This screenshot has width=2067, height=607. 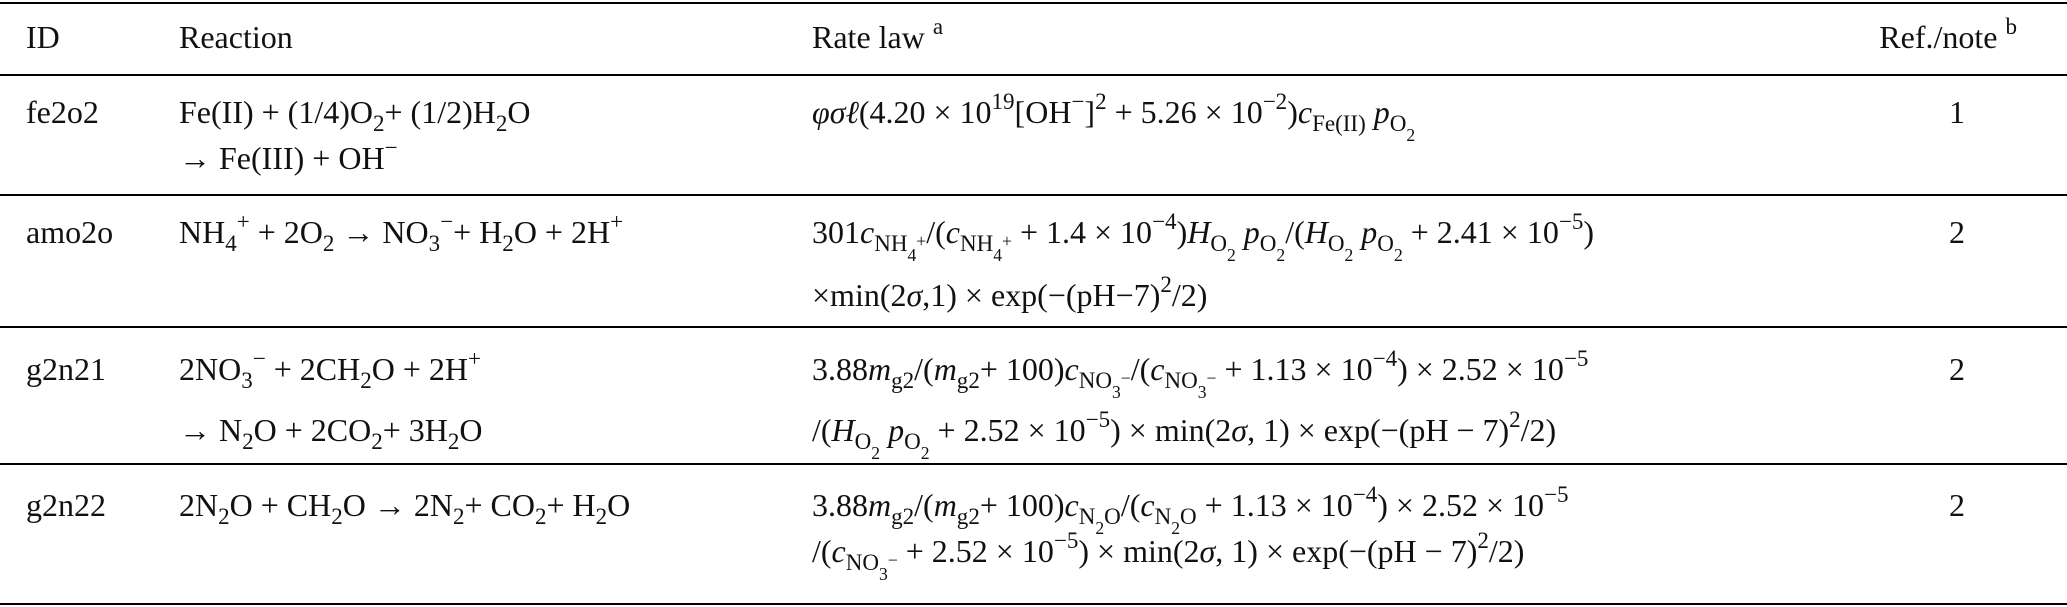 I want to click on math-run: NH, so click(x=976, y=243).